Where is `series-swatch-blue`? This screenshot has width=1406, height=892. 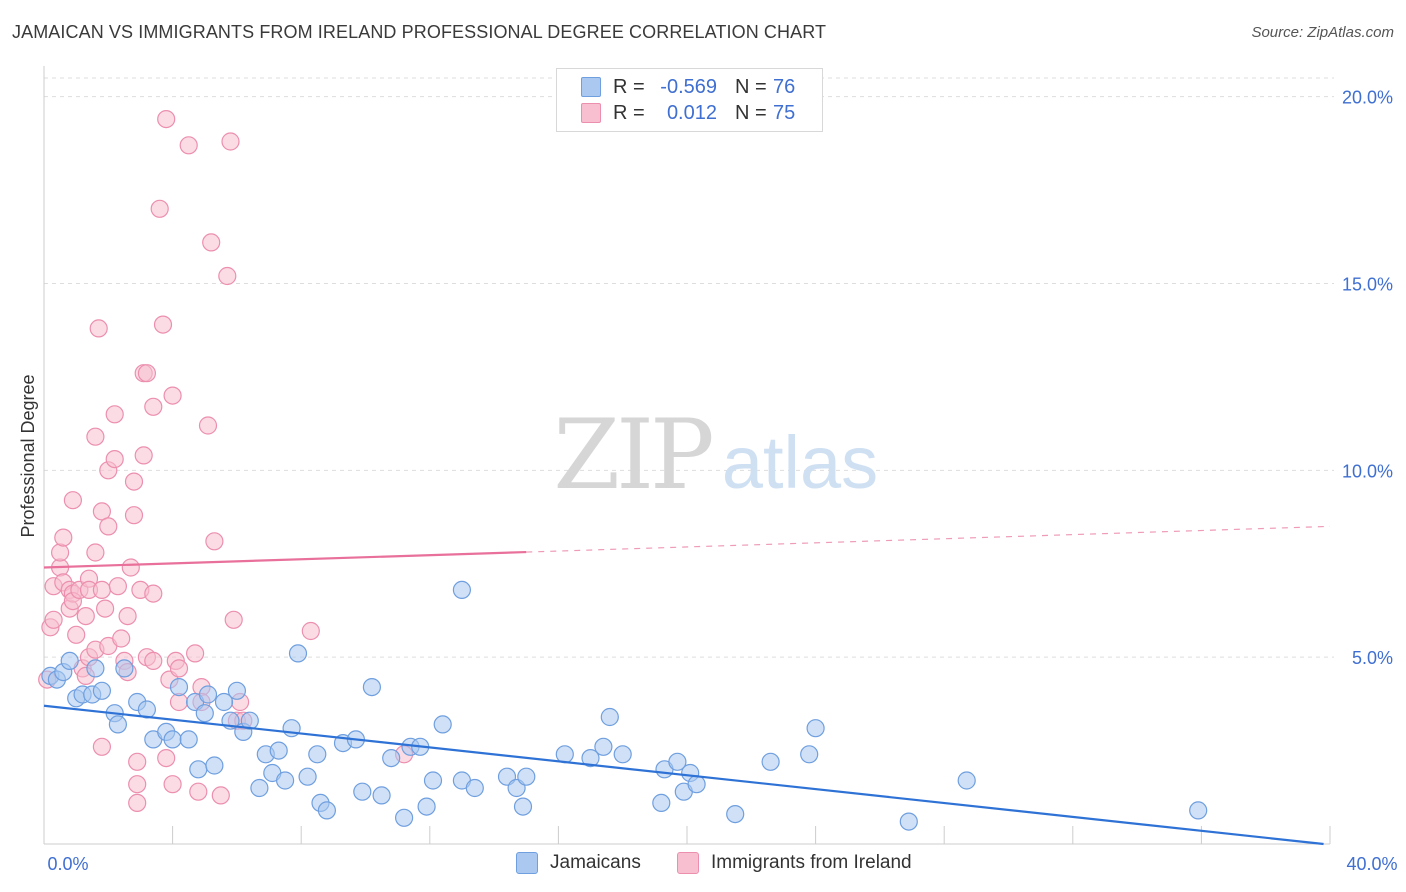
series-swatch-blue is located at coordinates (527, 863).